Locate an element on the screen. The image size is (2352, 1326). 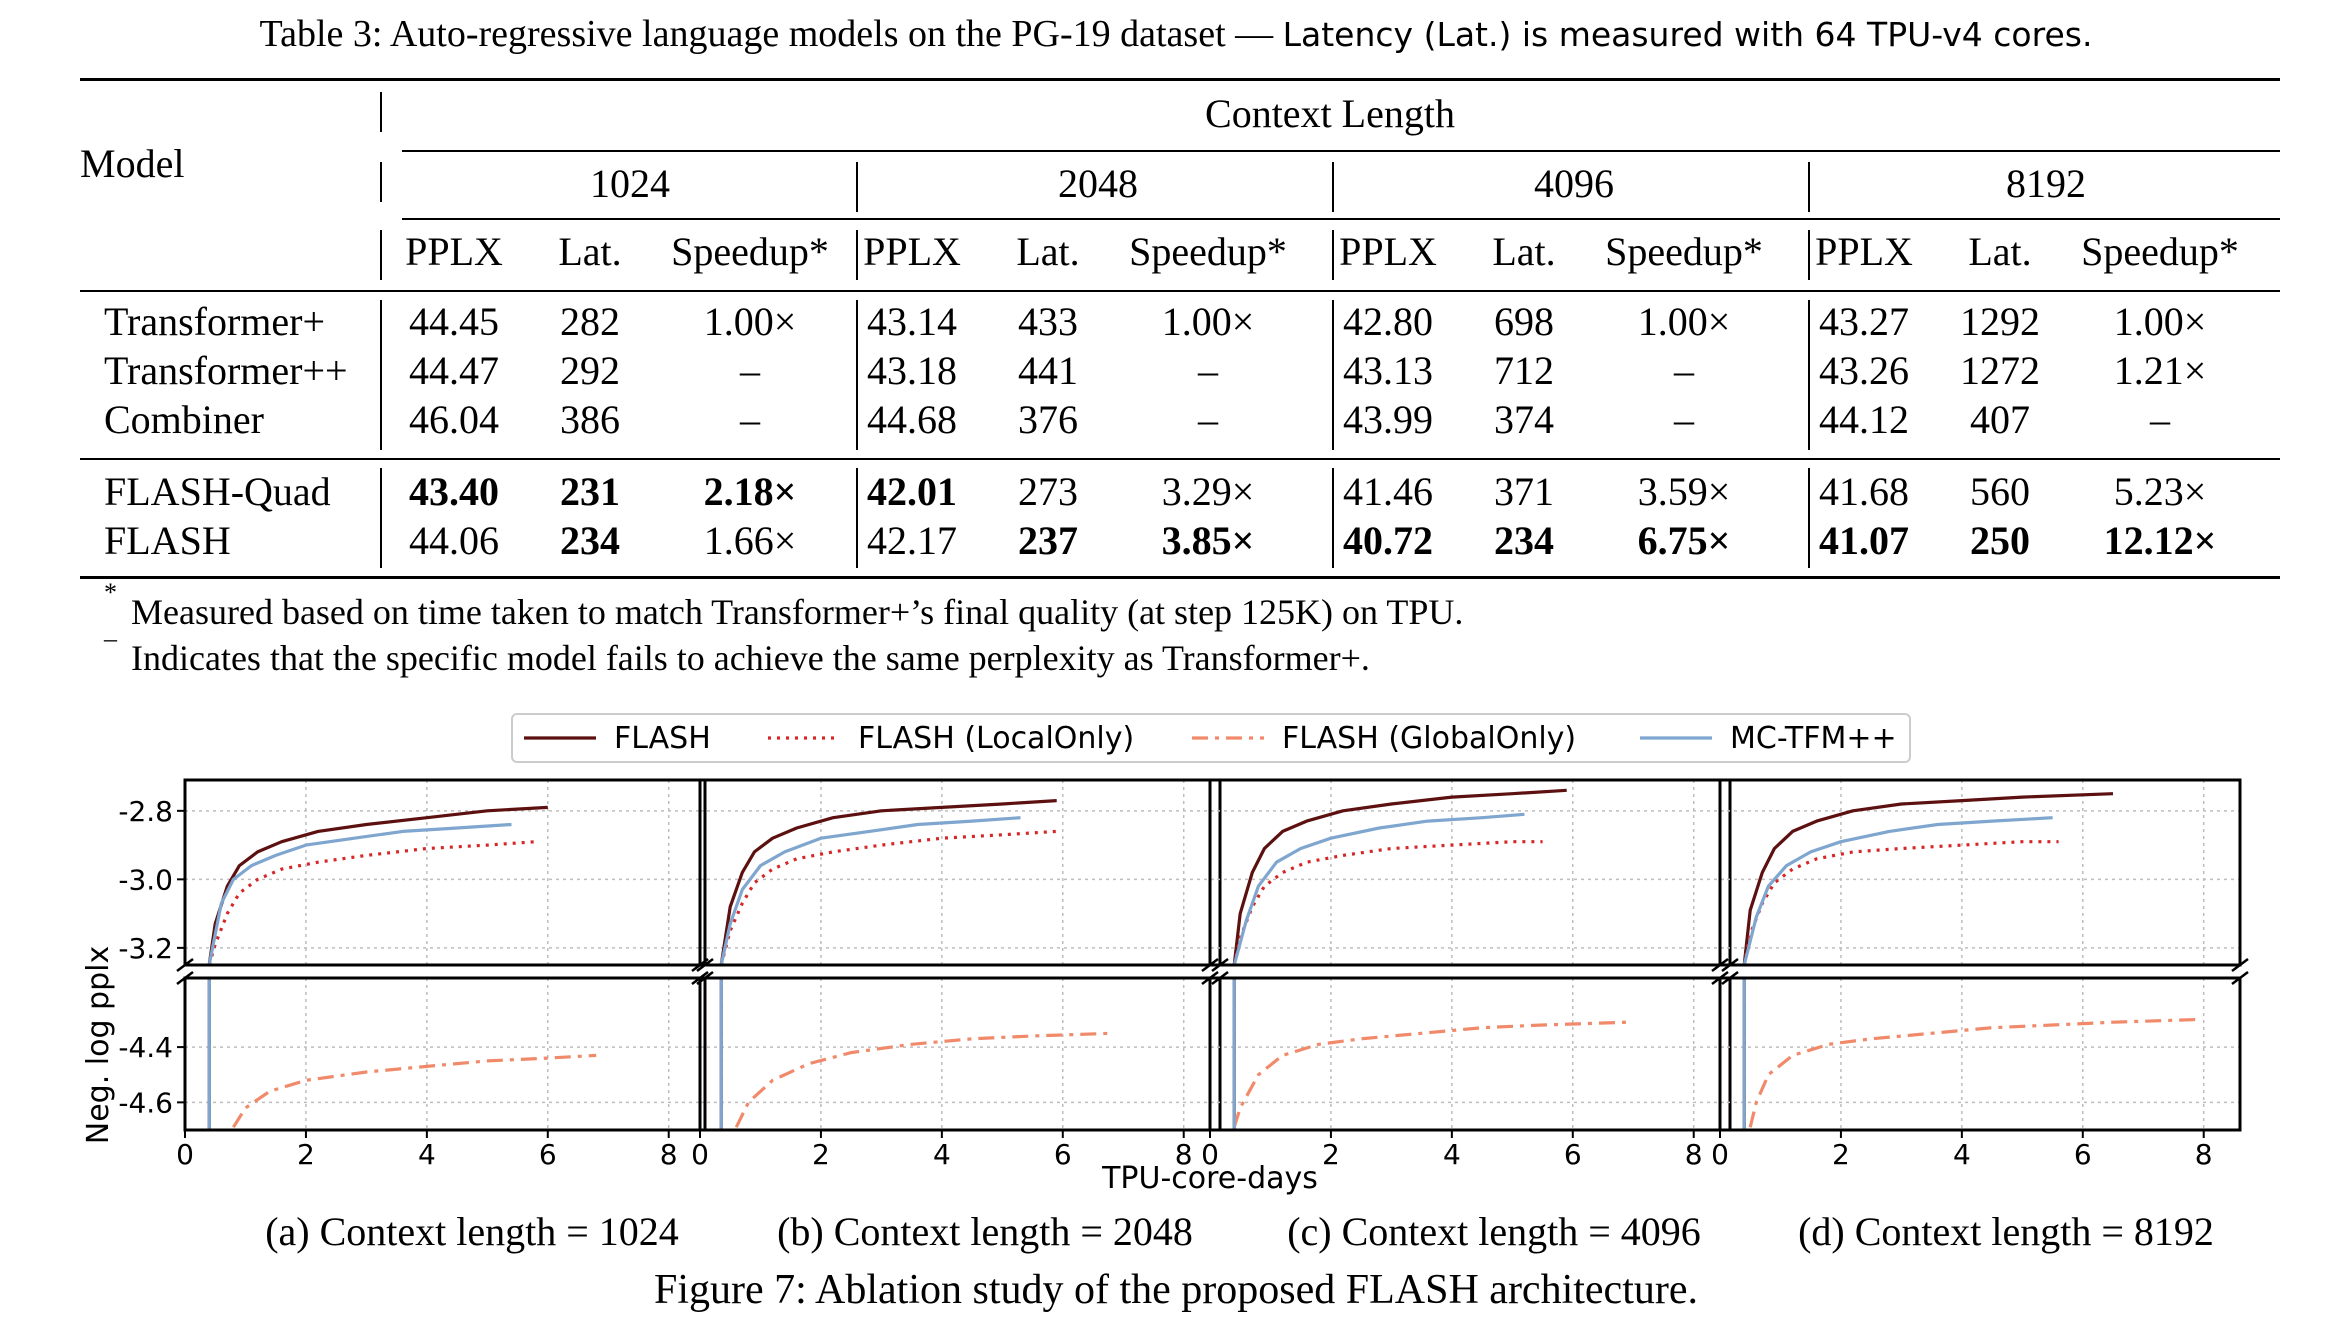
table-cell: 6.75× is located at coordinates (1684, 540).